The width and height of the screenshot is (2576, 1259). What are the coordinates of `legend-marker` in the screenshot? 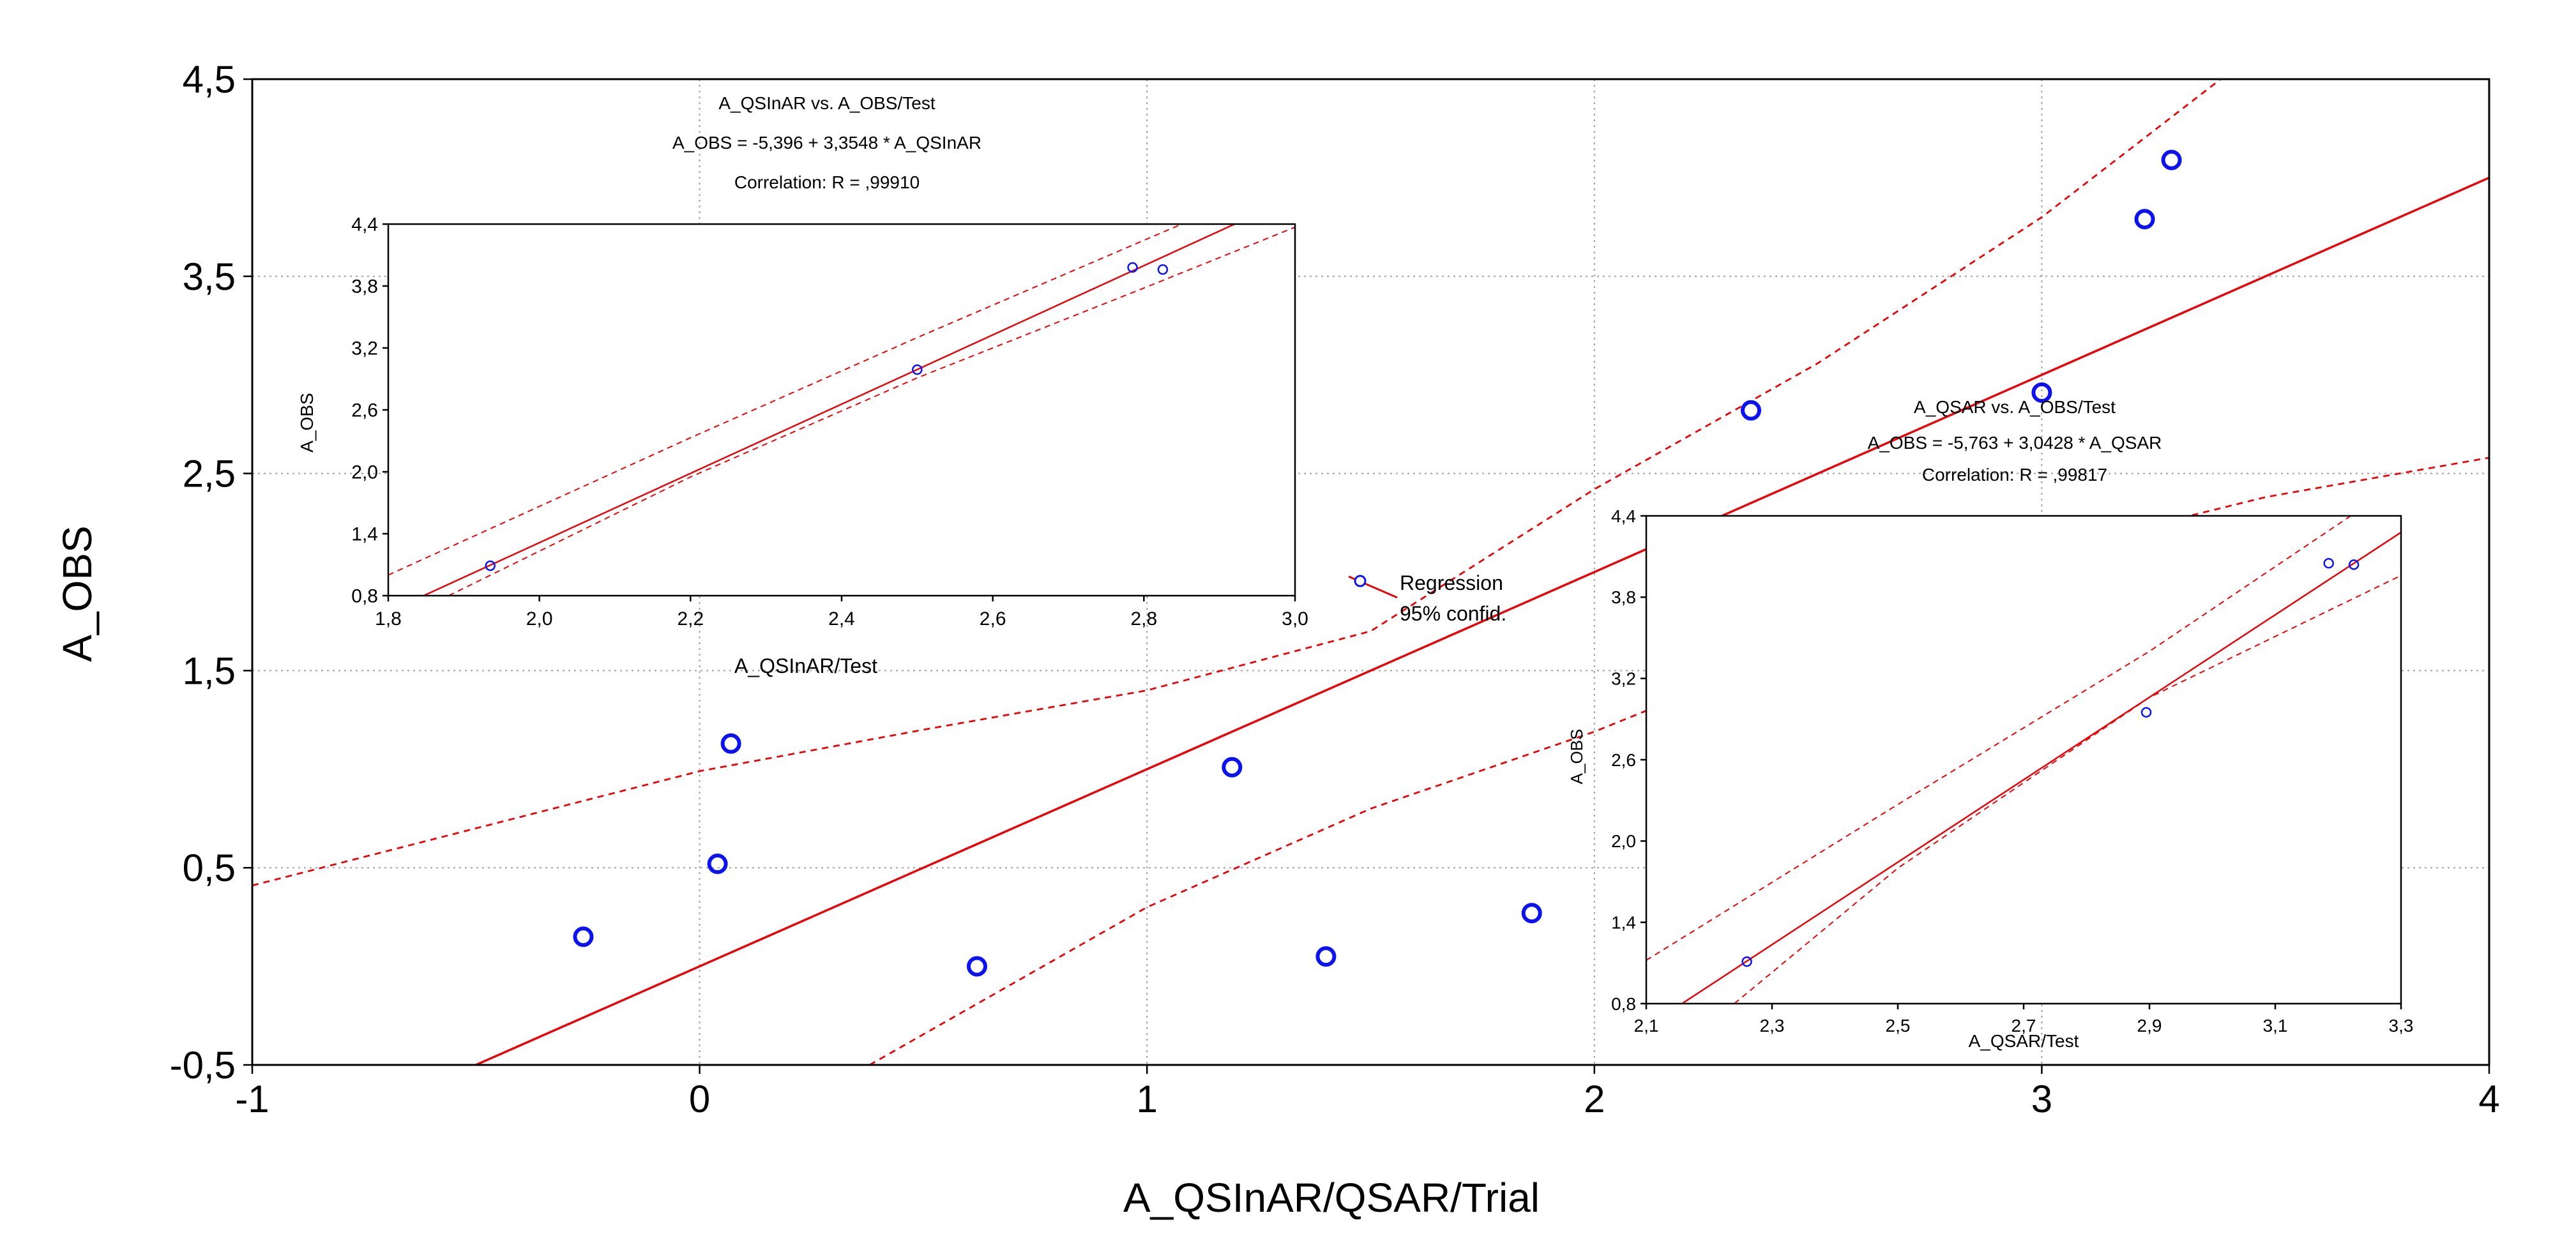 It's located at (1361, 581).